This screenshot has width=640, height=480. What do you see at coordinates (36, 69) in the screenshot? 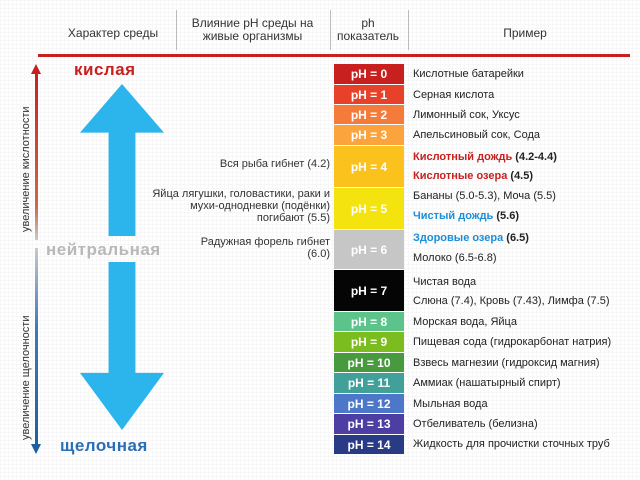
I see `axis-arrow-up-icon` at bounding box center [36, 69].